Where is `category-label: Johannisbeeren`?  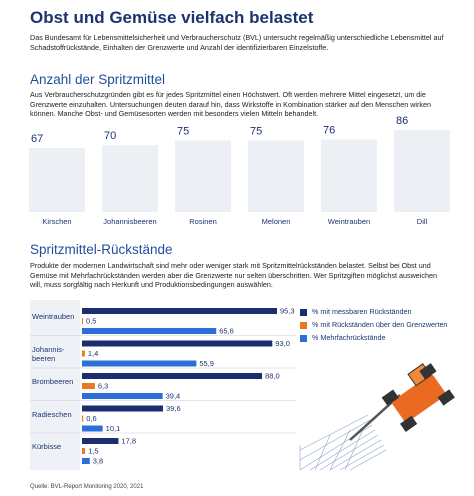
category-label: Johannisbeeren is located at coordinates (129, 221).